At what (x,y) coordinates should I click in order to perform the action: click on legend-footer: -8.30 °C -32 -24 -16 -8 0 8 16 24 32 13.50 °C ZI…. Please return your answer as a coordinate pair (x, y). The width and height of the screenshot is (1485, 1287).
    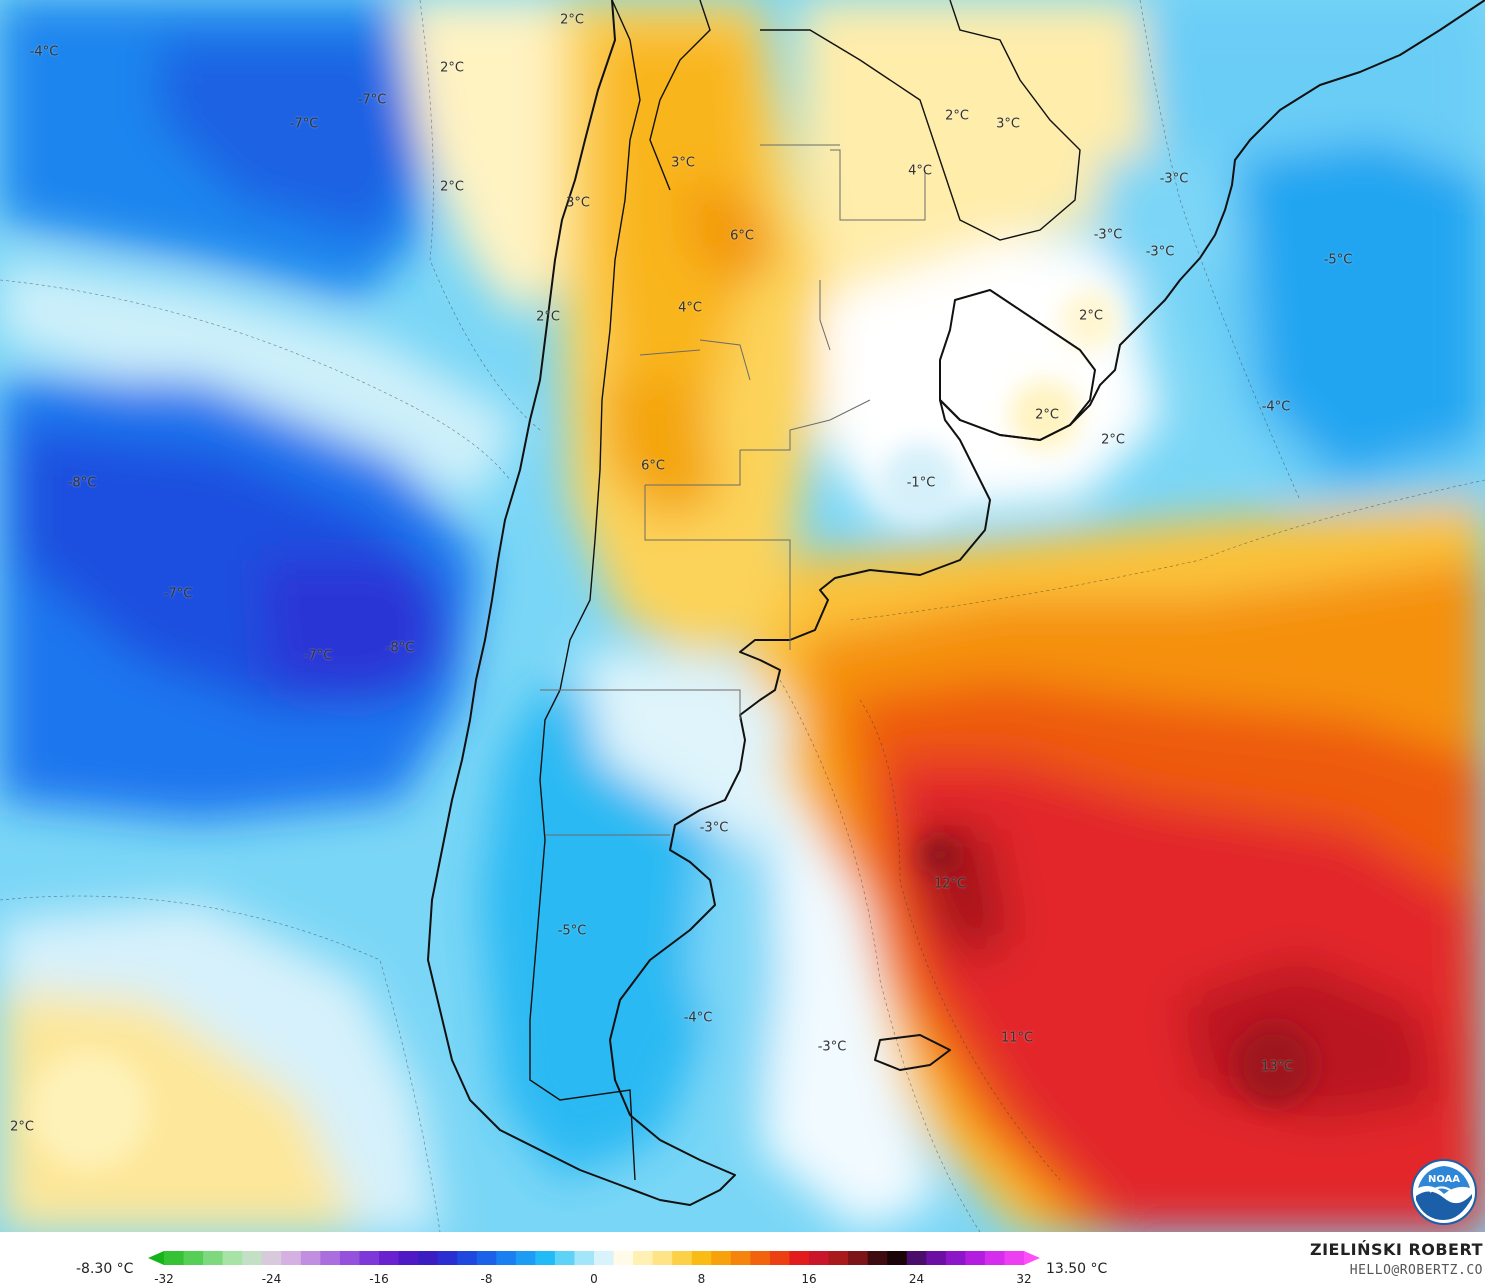
    Looking at the image, I should click on (742, 1259).